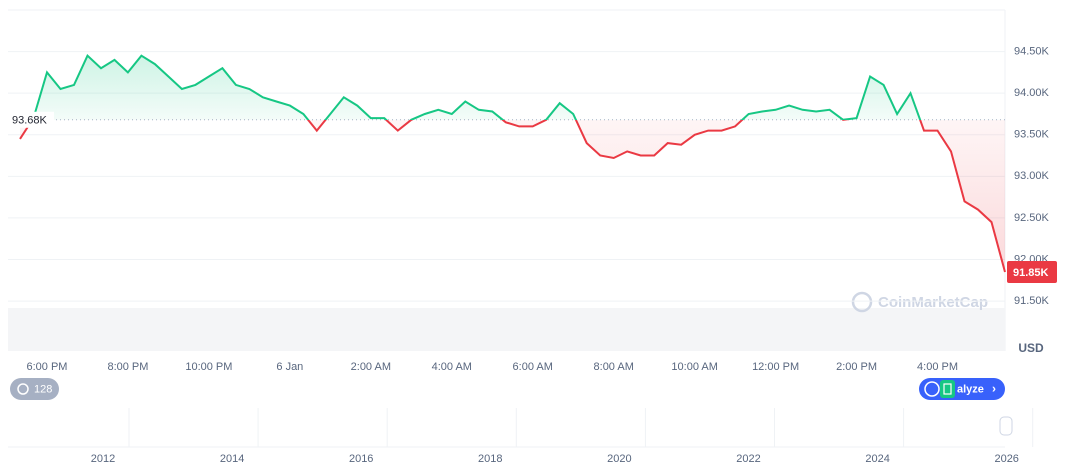 The width and height of the screenshot is (1072, 470). Describe the element at coordinates (1032, 301) in the screenshot. I see `y-tick-label: 91.50K` at that location.